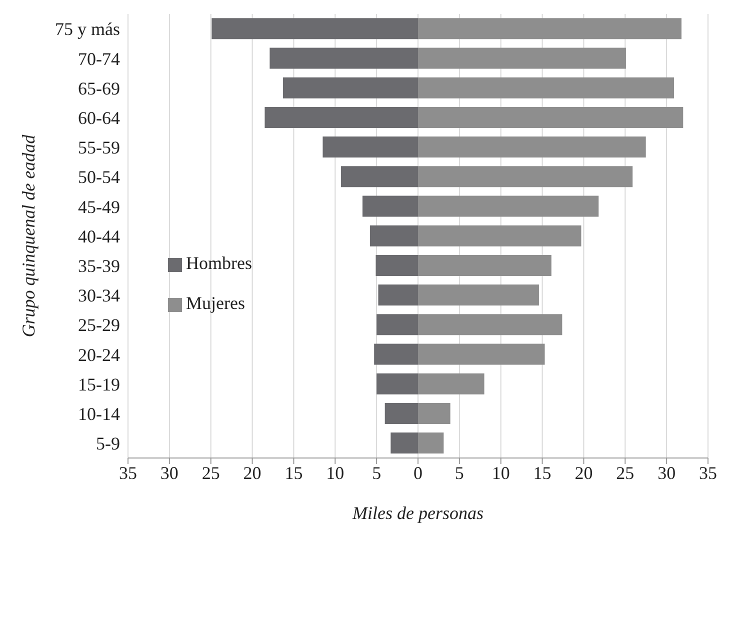  Describe the element at coordinates (418, 512) in the screenshot. I see `x-axis-title: Miles de personas` at that location.